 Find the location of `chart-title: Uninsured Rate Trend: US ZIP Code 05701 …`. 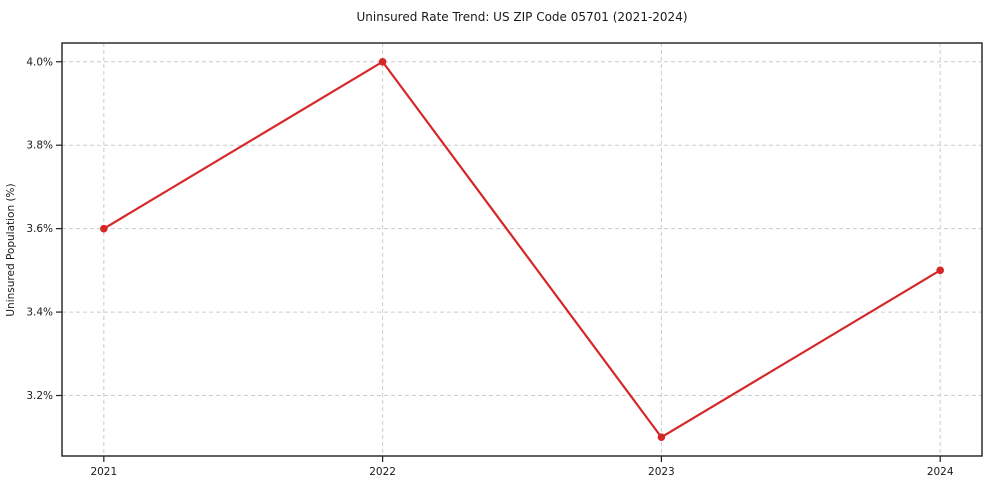

chart-title: Uninsured Rate Trend: US ZIP Code 05701 … is located at coordinates (521, 17).